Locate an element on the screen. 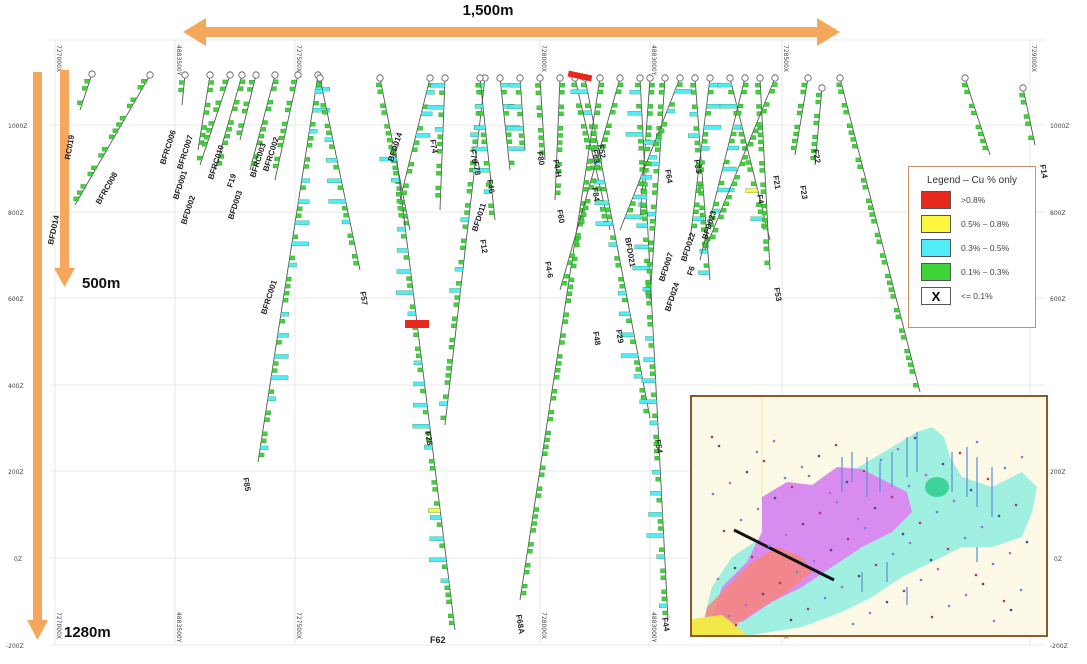  hole-label: F85 is located at coordinates (246, 485).